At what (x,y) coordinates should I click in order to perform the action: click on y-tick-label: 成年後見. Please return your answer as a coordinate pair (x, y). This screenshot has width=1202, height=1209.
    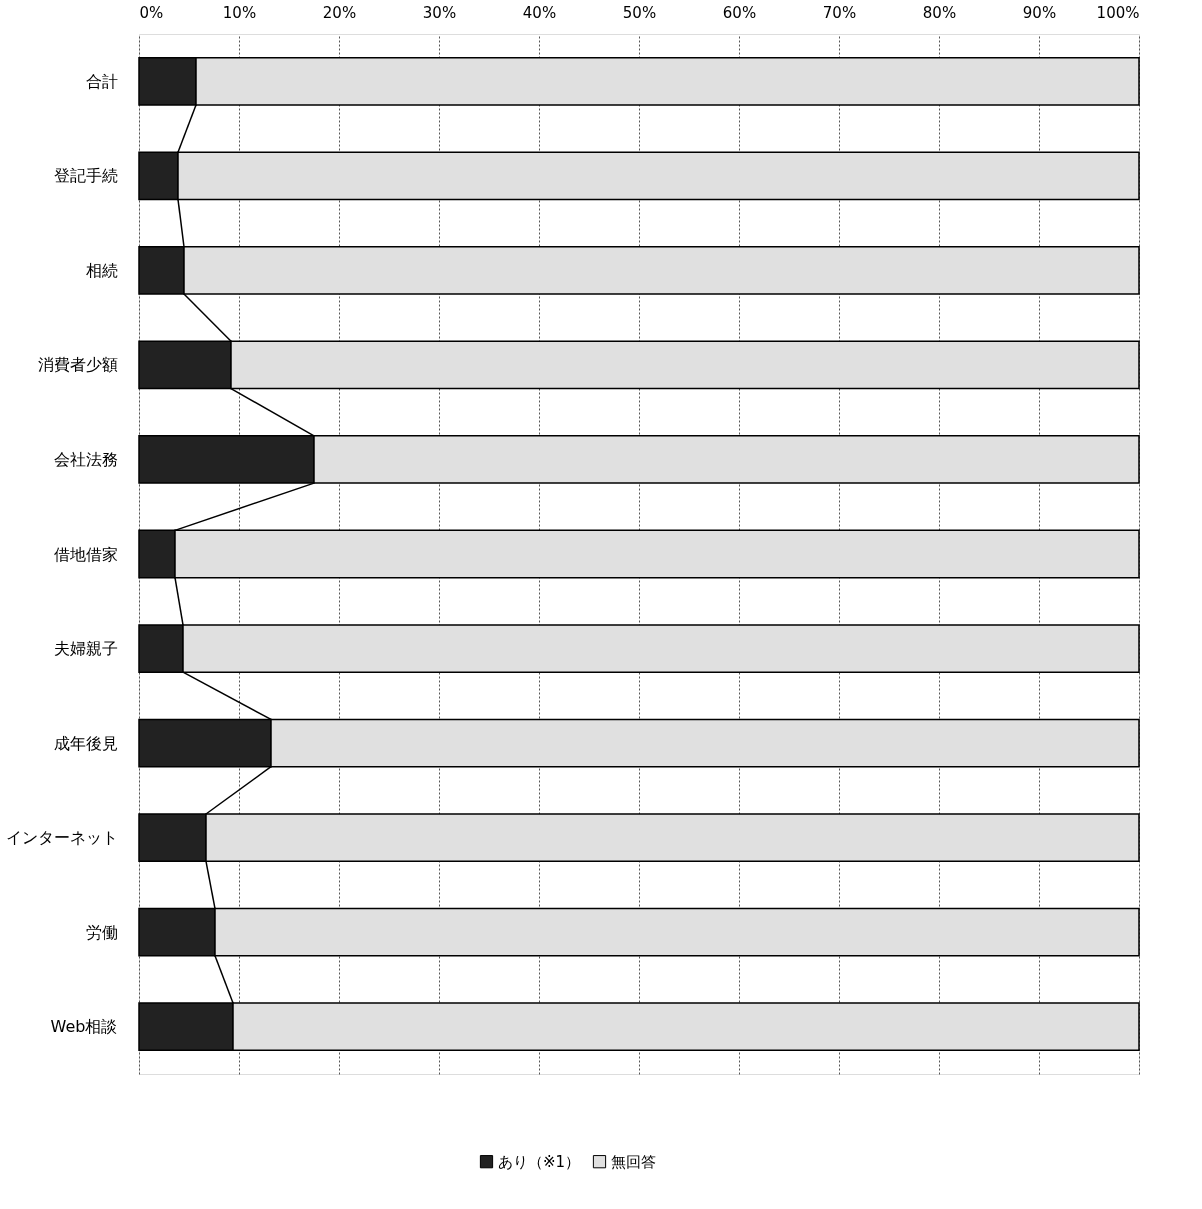
    Looking at the image, I should click on (85, 743).